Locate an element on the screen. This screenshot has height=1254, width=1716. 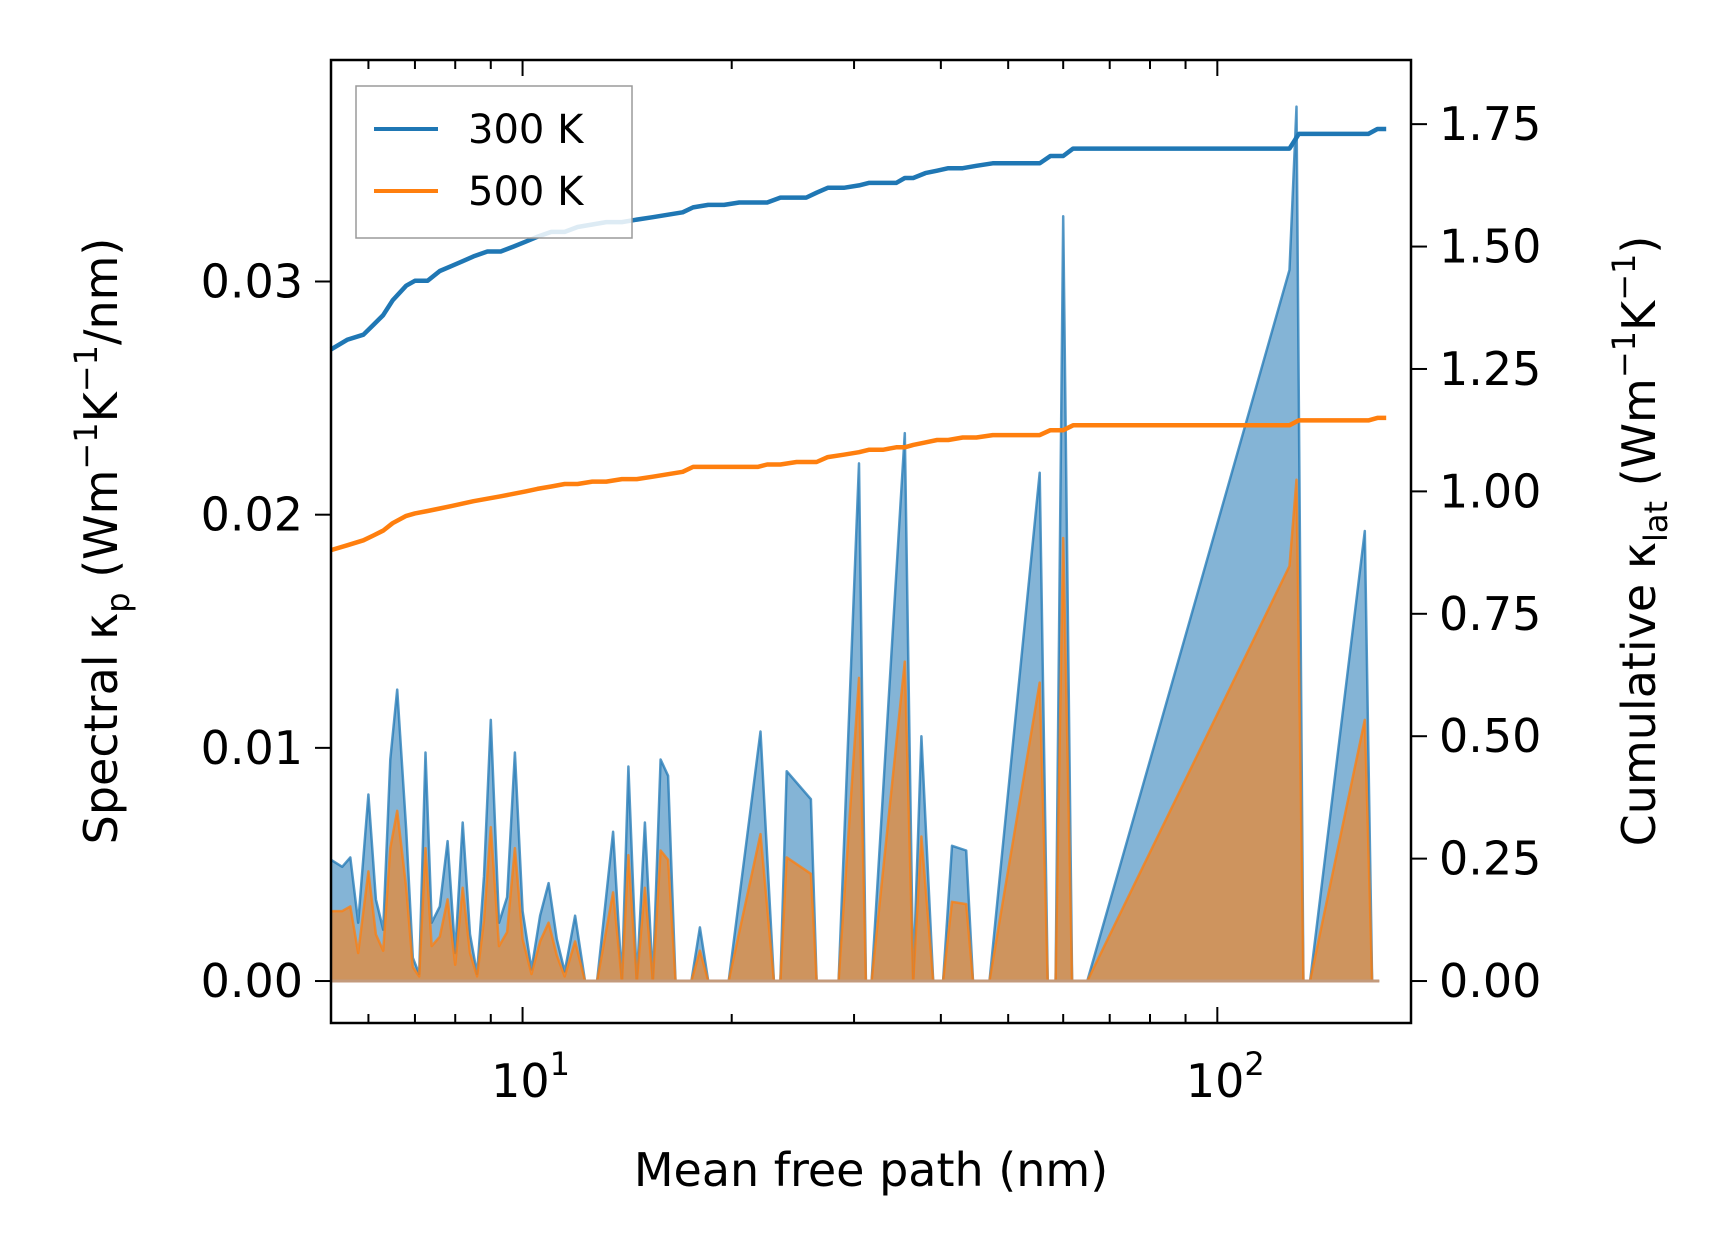
right-y-tick-label: 1.25 is located at coordinates (1490, 369).